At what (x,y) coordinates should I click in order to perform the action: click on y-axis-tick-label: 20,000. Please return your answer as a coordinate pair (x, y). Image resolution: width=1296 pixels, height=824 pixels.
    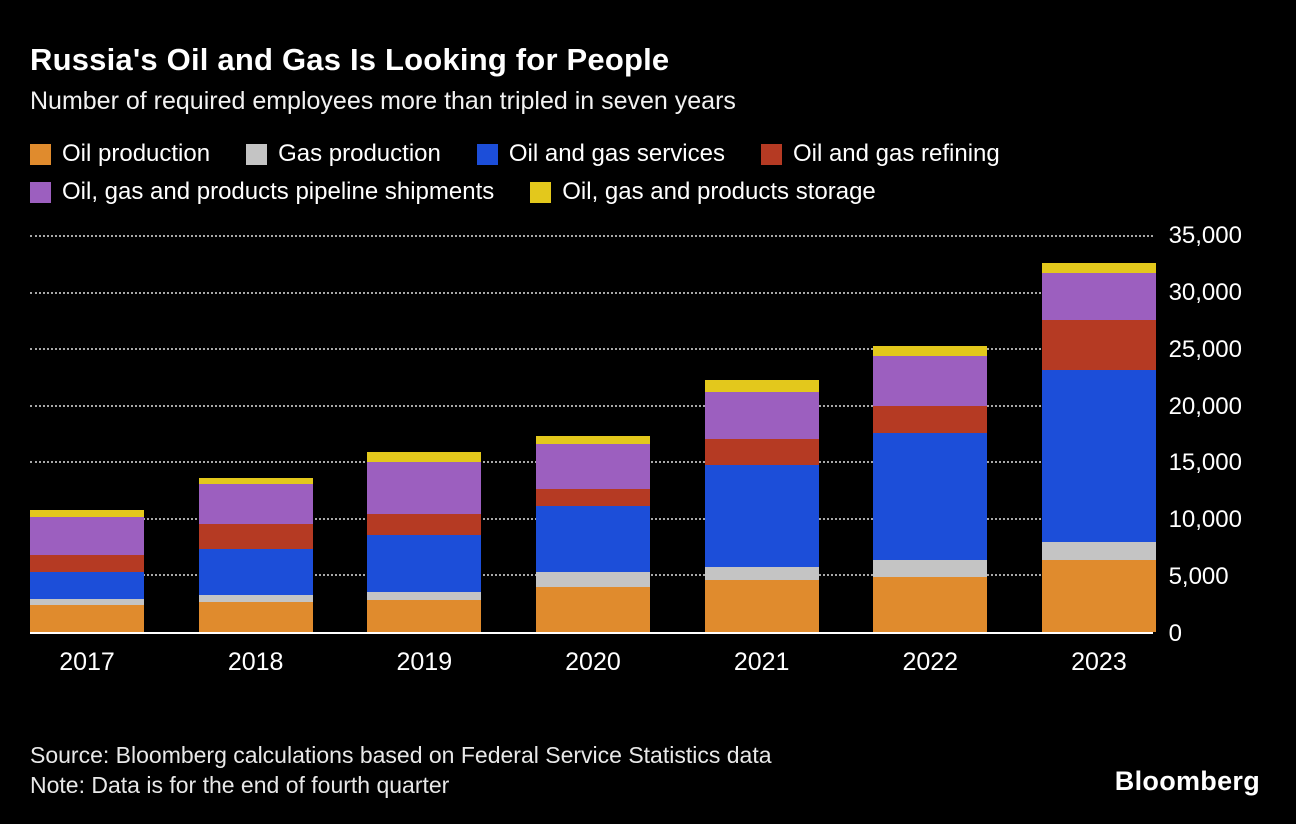
    Looking at the image, I should click on (1205, 406).